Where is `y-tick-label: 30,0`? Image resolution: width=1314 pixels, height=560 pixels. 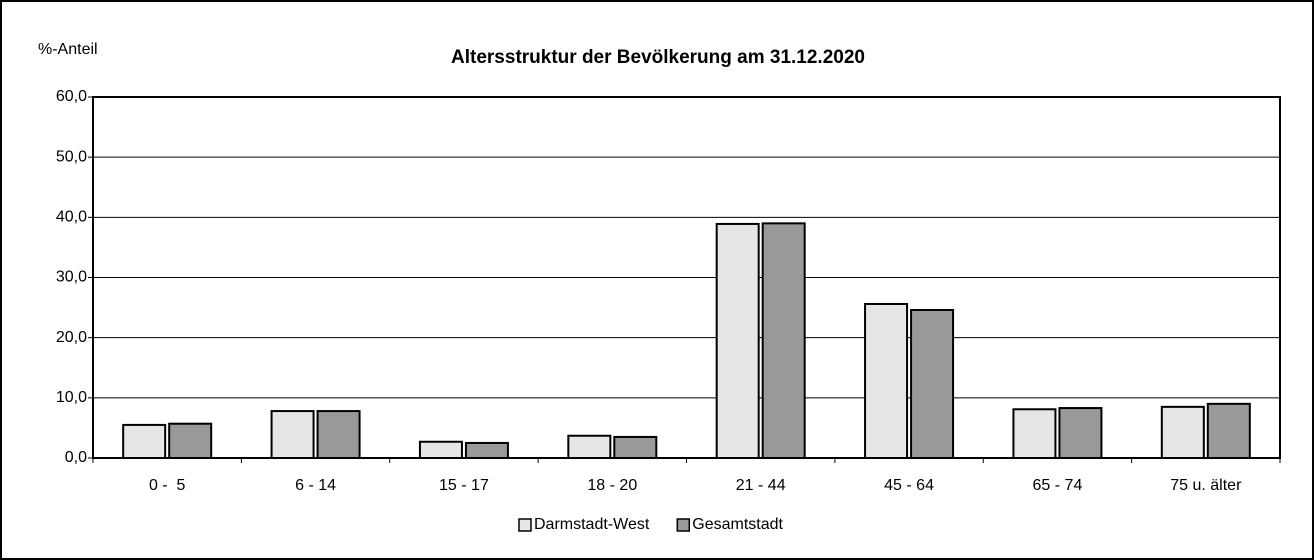
y-tick-label: 30,0 is located at coordinates (71, 277).